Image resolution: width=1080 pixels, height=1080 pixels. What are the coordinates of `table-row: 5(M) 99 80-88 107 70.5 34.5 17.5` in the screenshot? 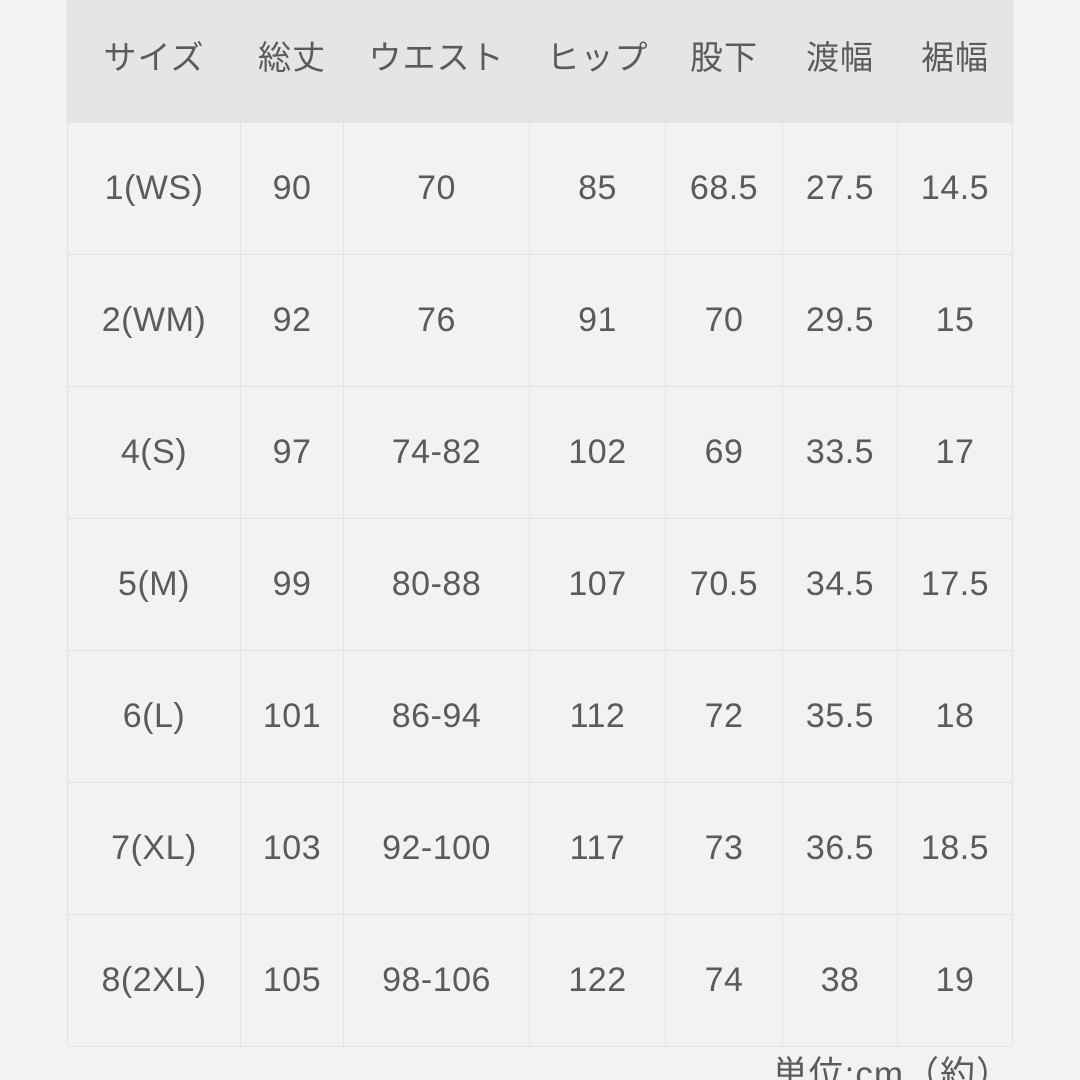 It's located at (540, 584).